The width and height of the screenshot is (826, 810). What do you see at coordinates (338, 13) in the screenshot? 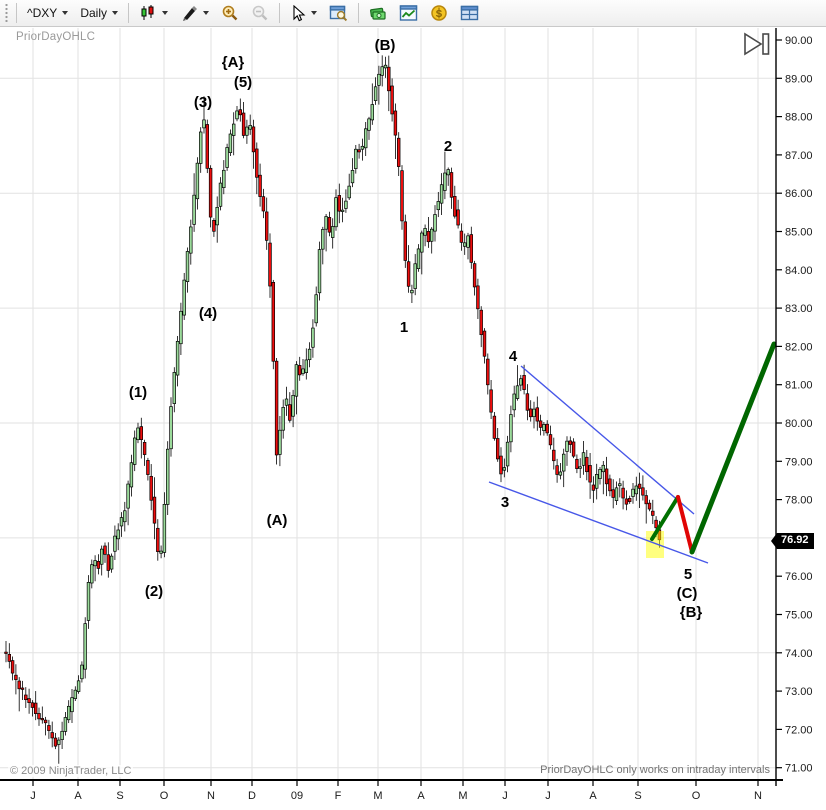
I see `data-box-button` at bounding box center [338, 13].